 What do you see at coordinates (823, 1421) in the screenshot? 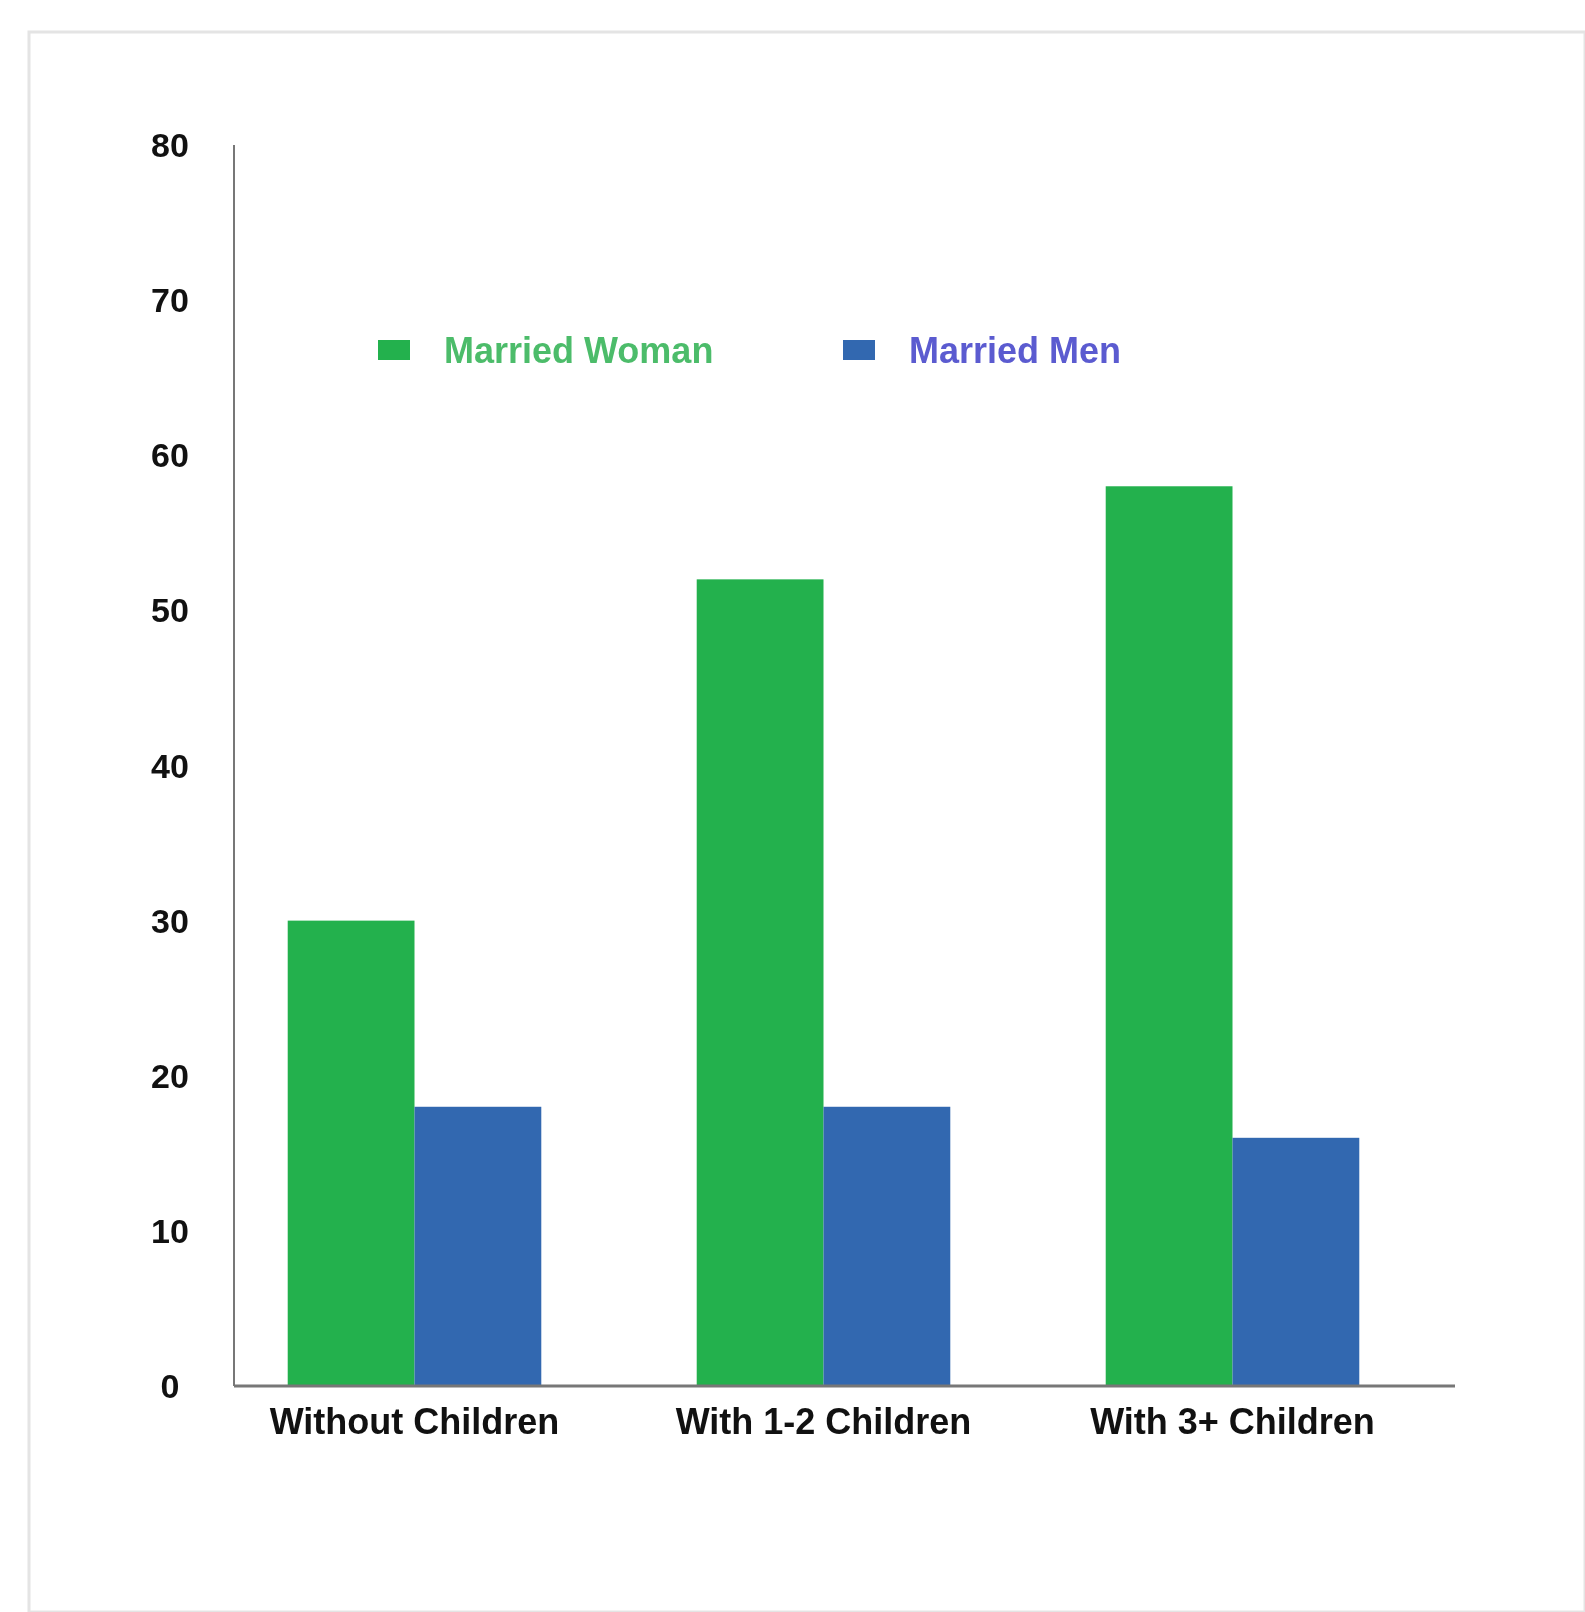
I see `x-tick-label: With 1-2 Children` at bounding box center [823, 1421].